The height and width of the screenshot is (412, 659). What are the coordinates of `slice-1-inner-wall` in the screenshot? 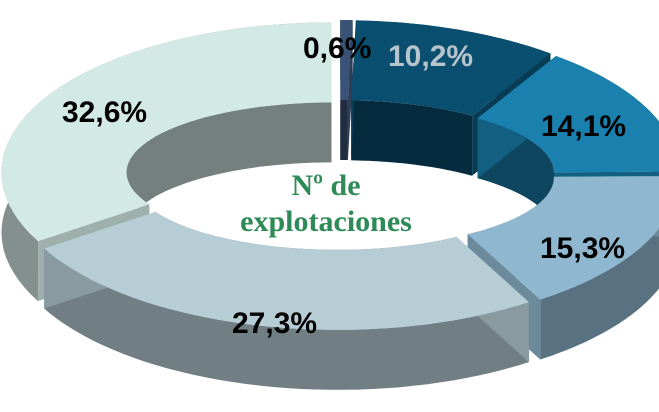 It's located at (412, 138).